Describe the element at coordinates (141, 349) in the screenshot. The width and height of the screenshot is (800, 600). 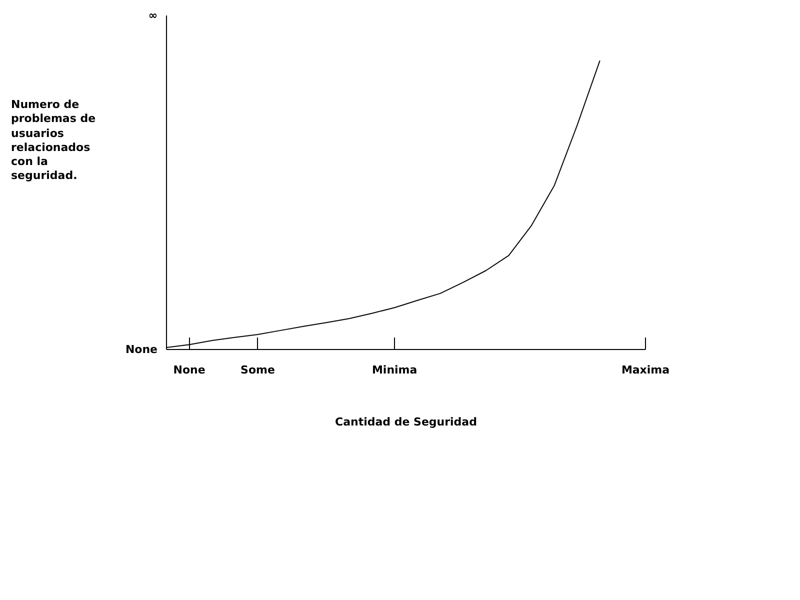
I see `text: None` at that location.